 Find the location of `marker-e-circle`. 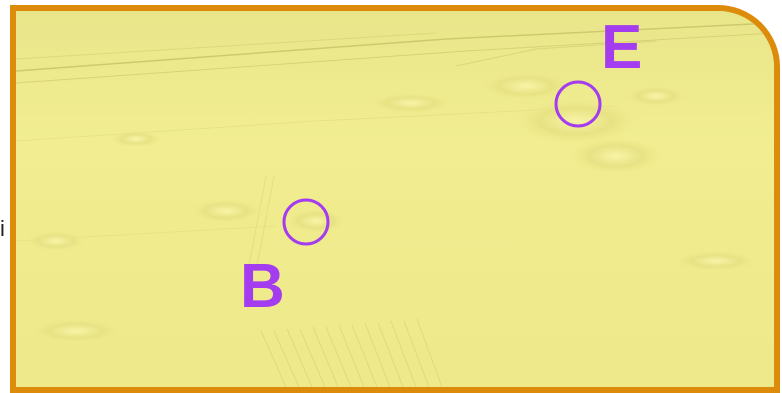

marker-e-circle is located at coordinates (578, 104).